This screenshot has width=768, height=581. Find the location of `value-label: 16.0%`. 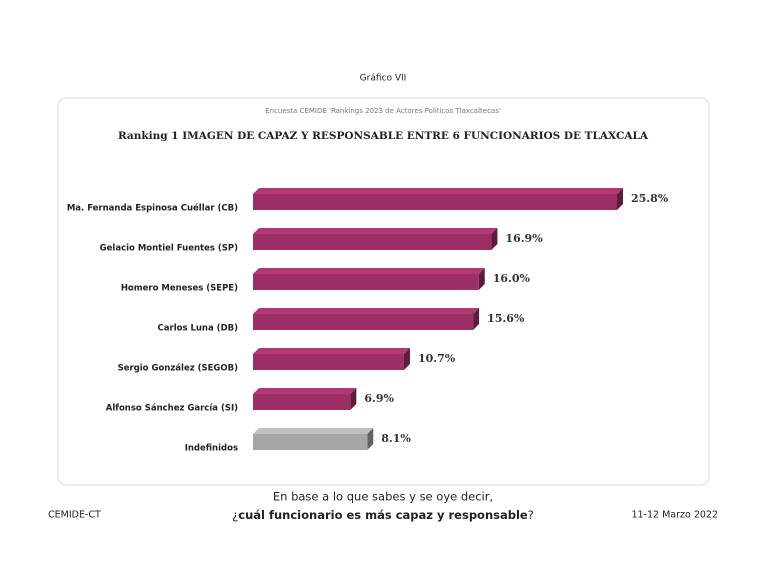

value-label: 16.0% is located at coordinates (512, 278).